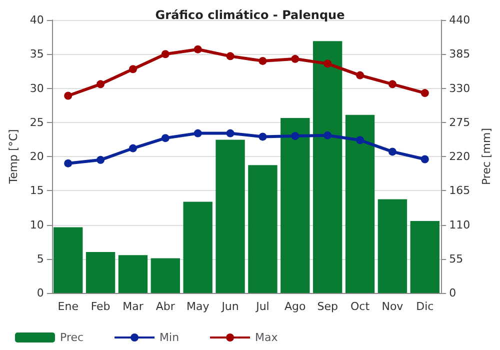  What do you see at coordinates (170, 337) in the screenshot?
I see `legend-label: Min` at bounding box center [170, 337].